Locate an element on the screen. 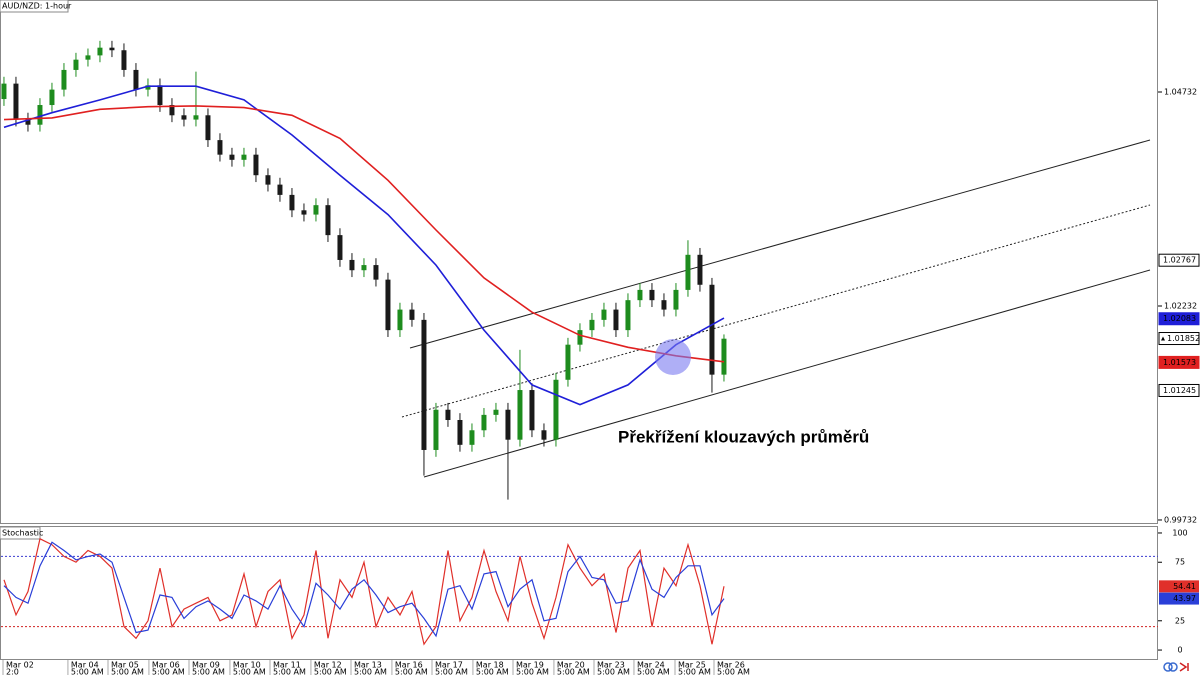 The width and height of the screenshot is (1200, 675). y-tick-label: 75 is located at coordinates (1180, 562).